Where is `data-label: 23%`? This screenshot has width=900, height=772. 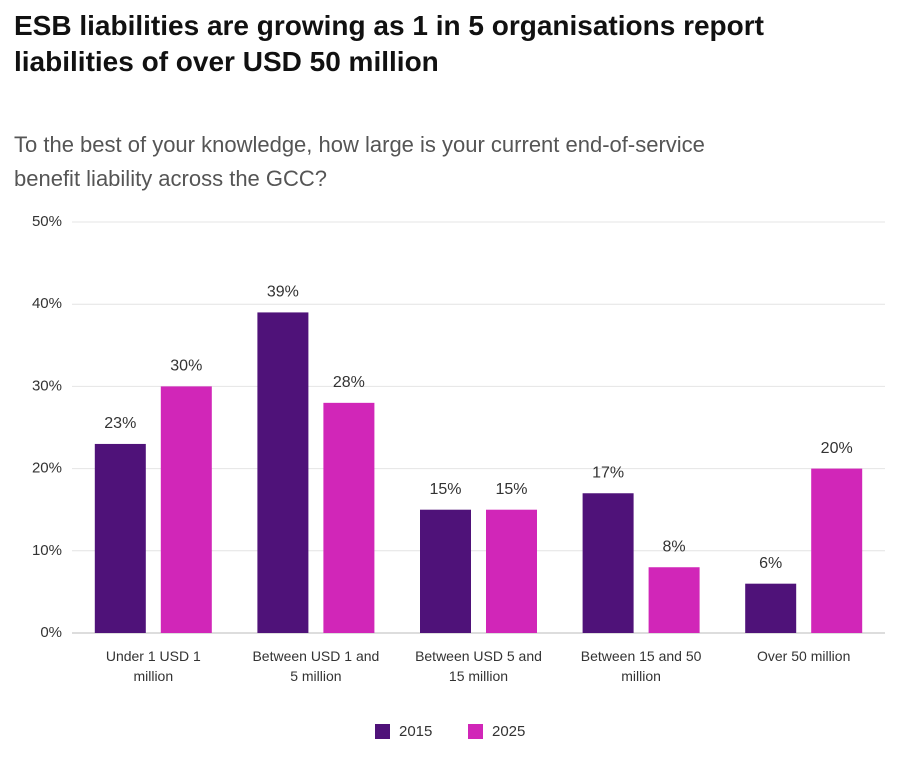
data-label: 23% is located at coordinates (120, 423).